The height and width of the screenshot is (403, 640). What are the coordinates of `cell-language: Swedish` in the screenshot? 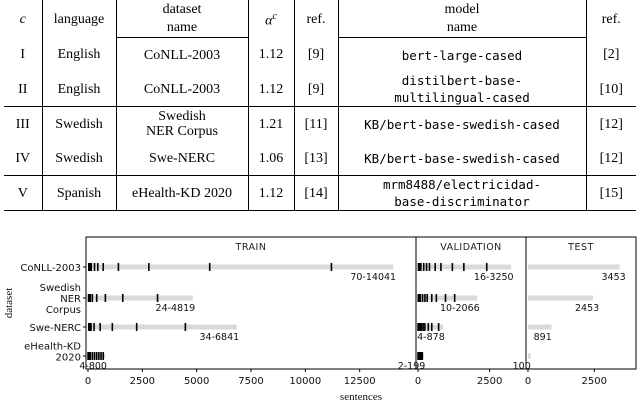 It's located at (79, 158).